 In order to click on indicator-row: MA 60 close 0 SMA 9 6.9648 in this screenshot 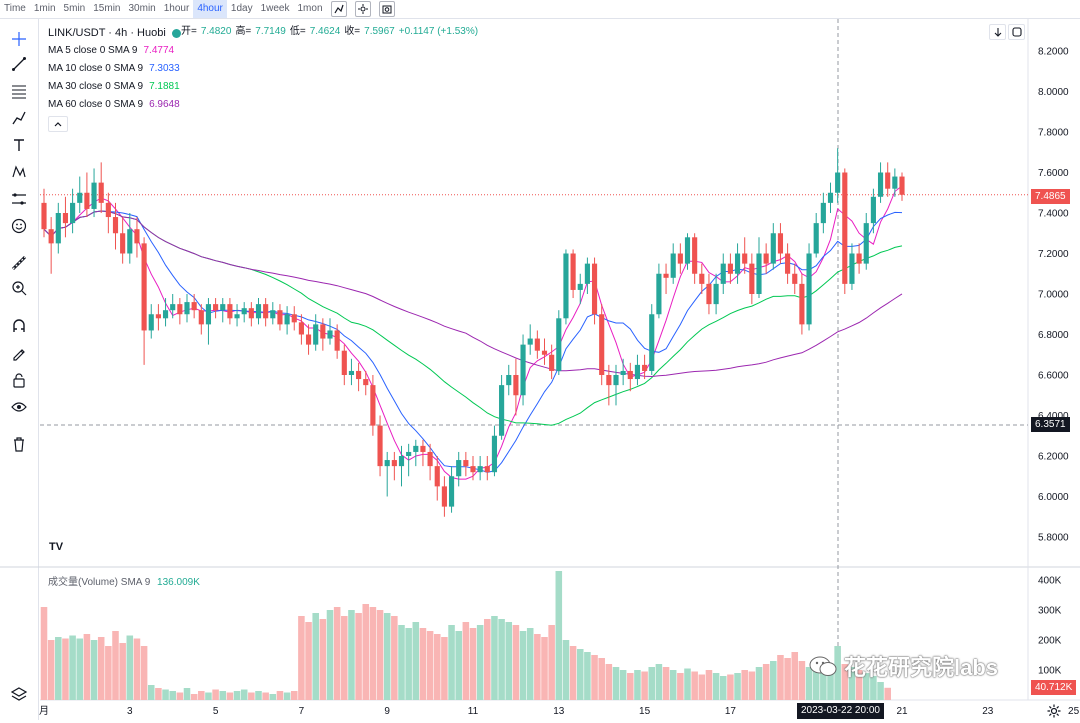, I will do `click(114, 105)`.